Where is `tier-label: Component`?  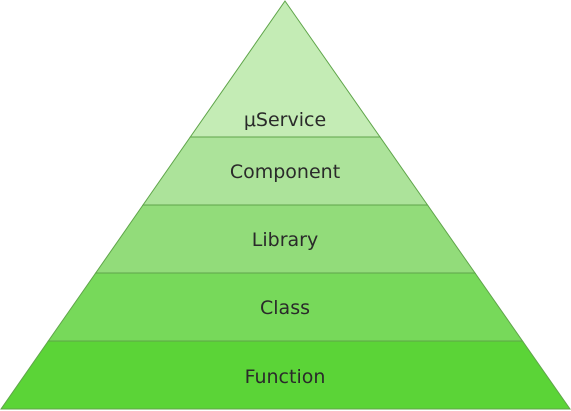 tier-label: Component is located at coordinates (285, 172).